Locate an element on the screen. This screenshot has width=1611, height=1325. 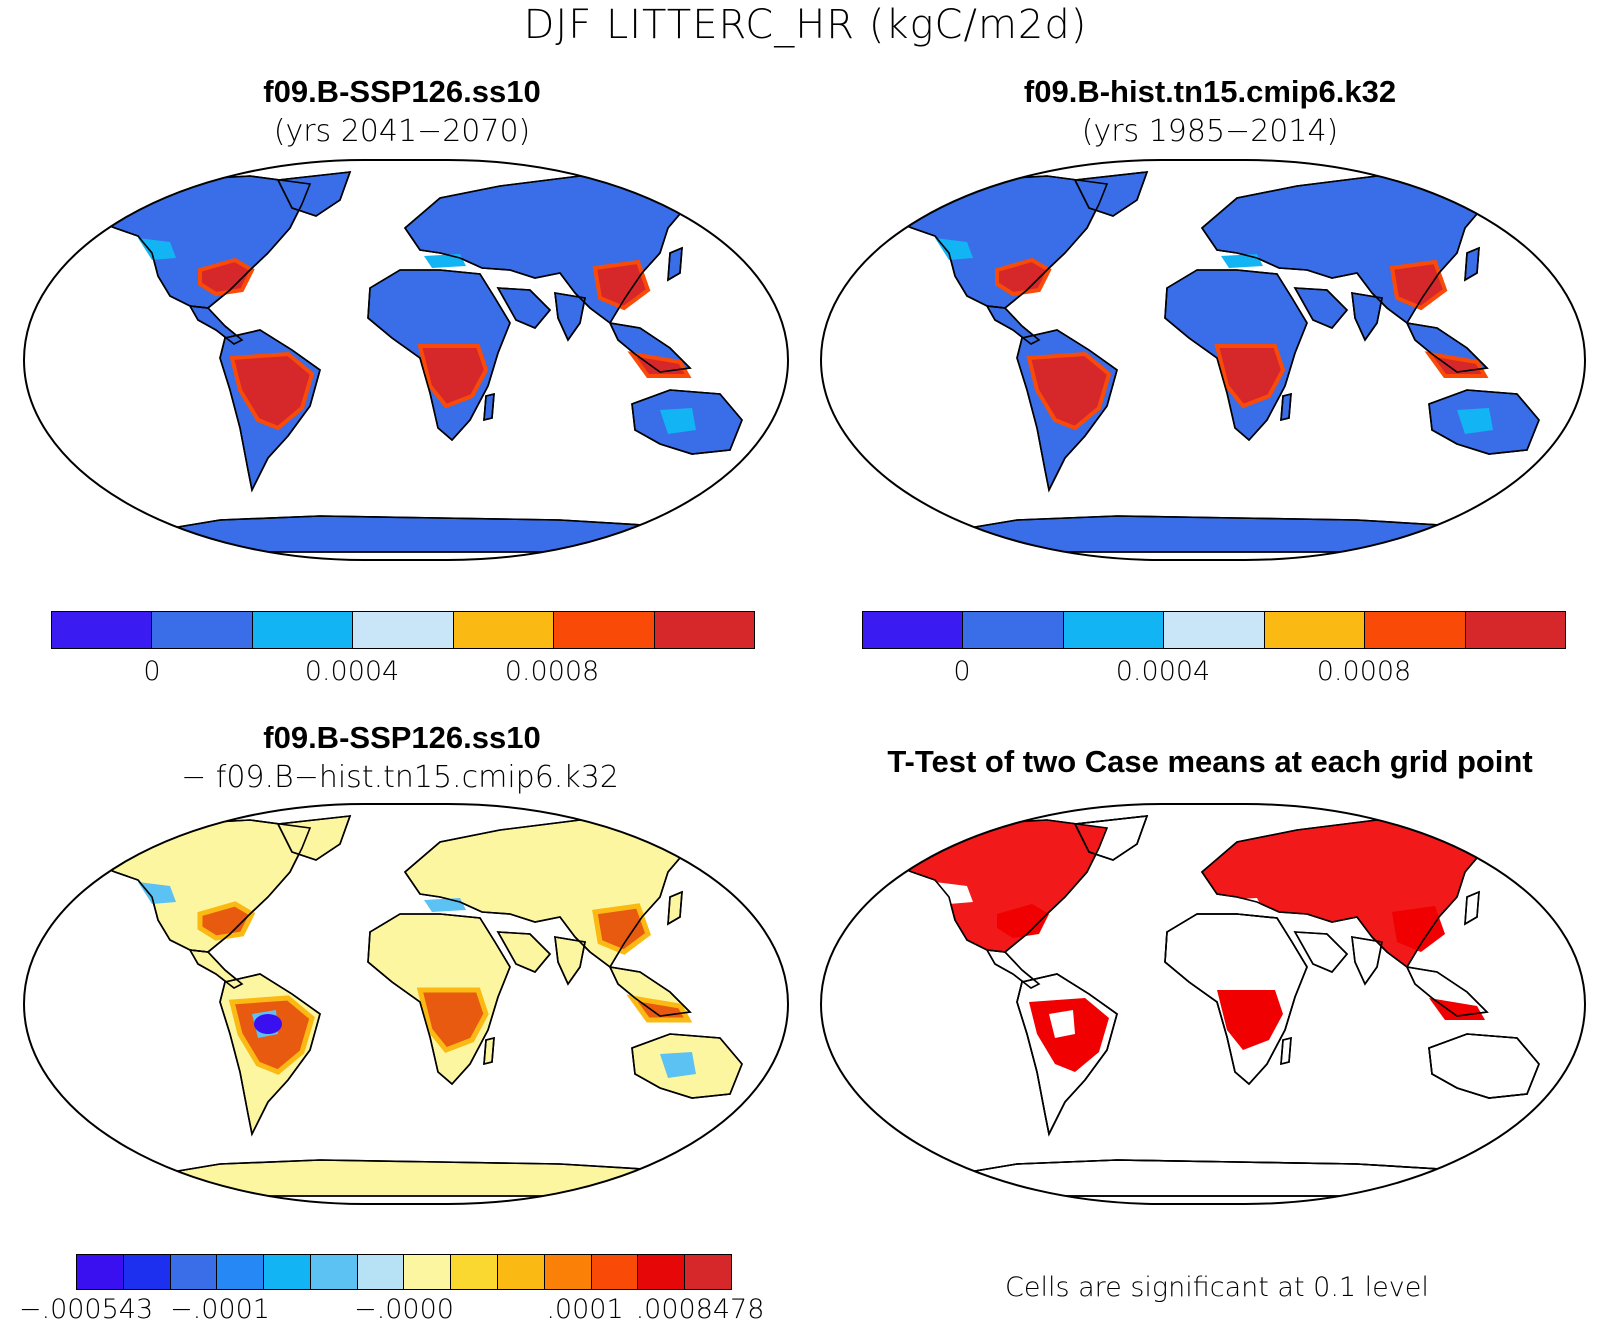
cb2-tick-label: 0.0004 is located at coordinates (1163, 671).